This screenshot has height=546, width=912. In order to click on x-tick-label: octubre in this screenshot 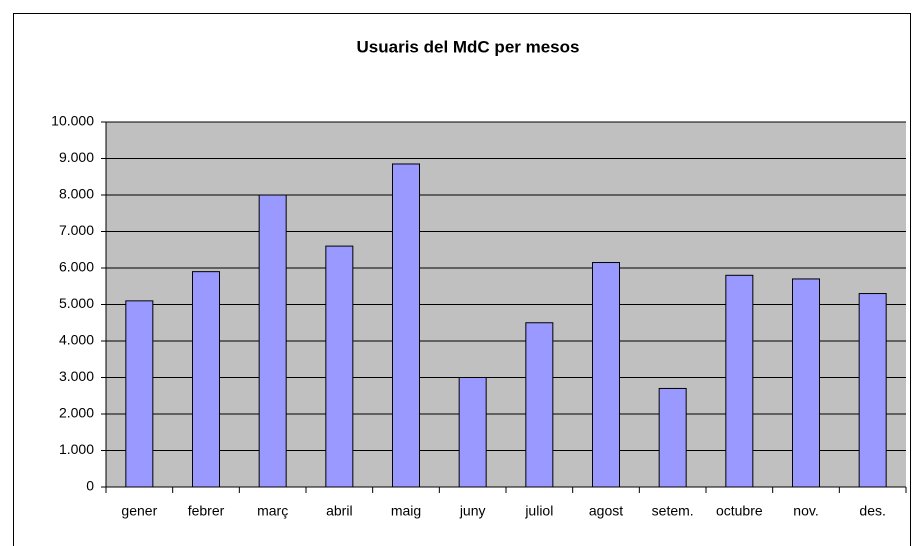, I will do `click(739, 511)`.